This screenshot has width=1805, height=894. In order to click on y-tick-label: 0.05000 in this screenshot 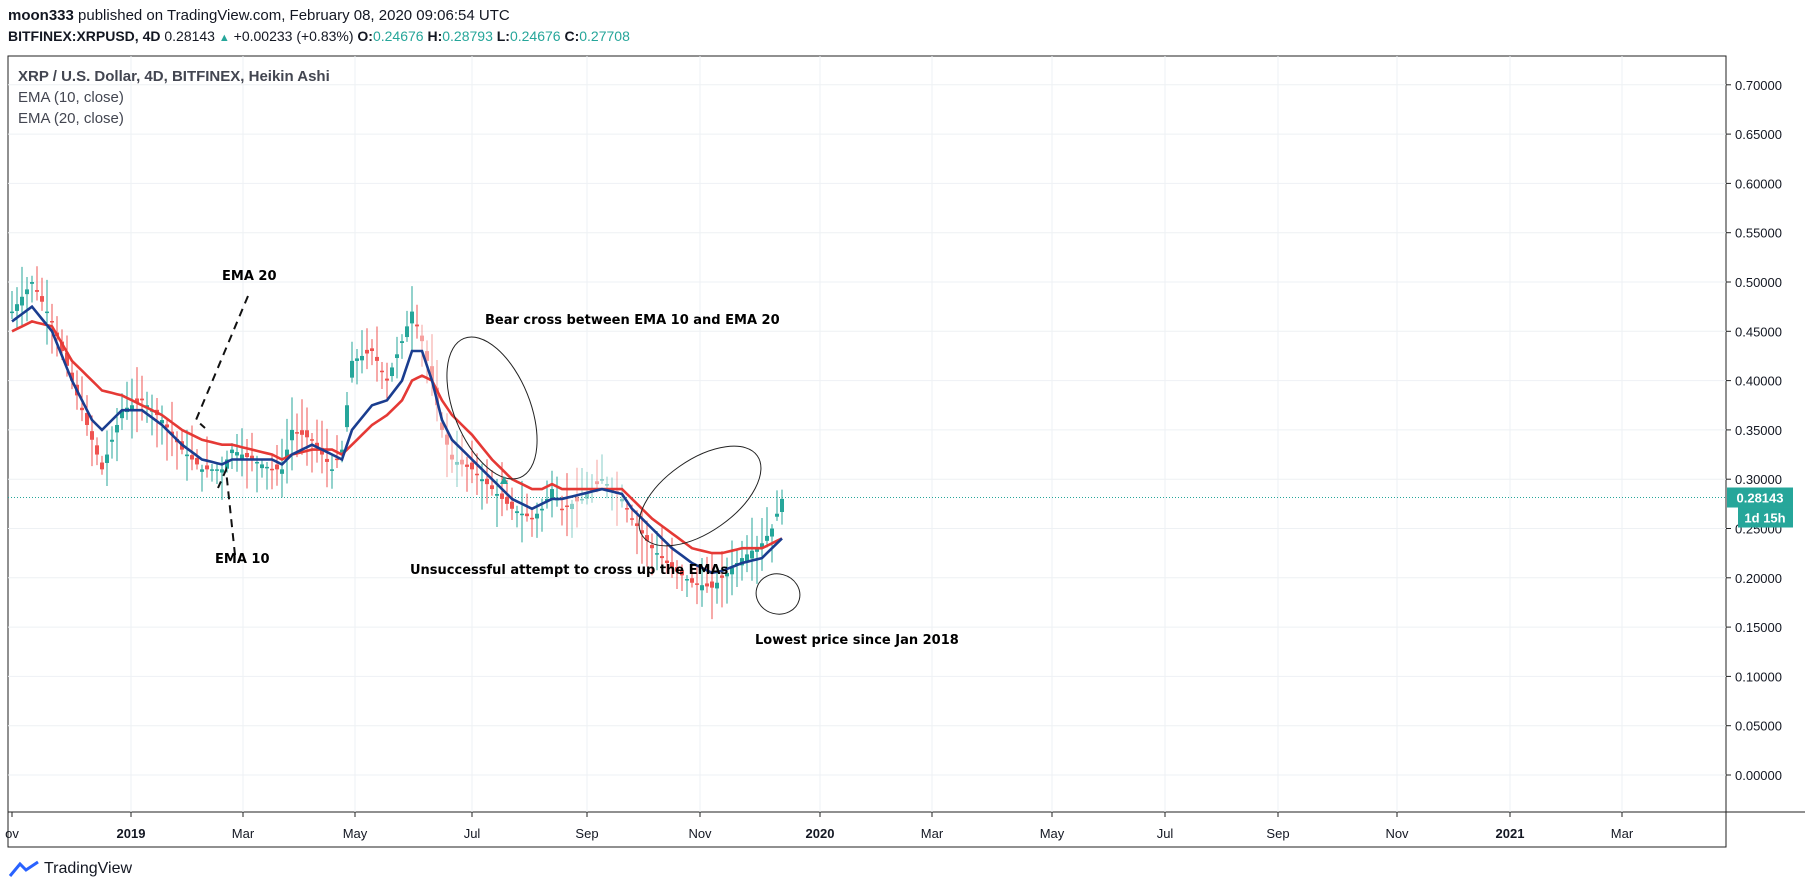, I will do `click(1758, 726)`.